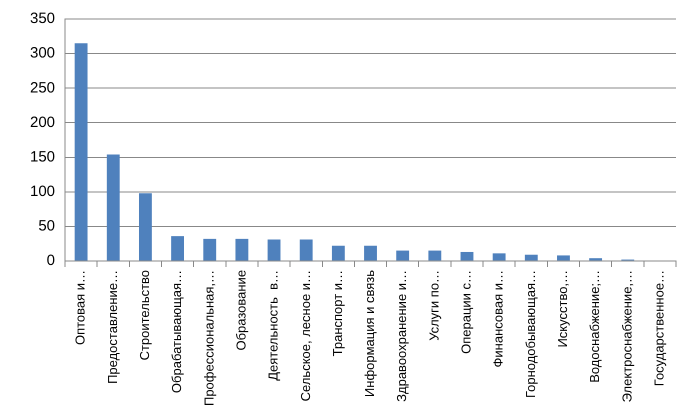 This screenshot has width=692, height=413. What do you see at coordinates (47, 226) in the screenshot?
I see `y-tick-label: 50` at bounding box center [47, 226].